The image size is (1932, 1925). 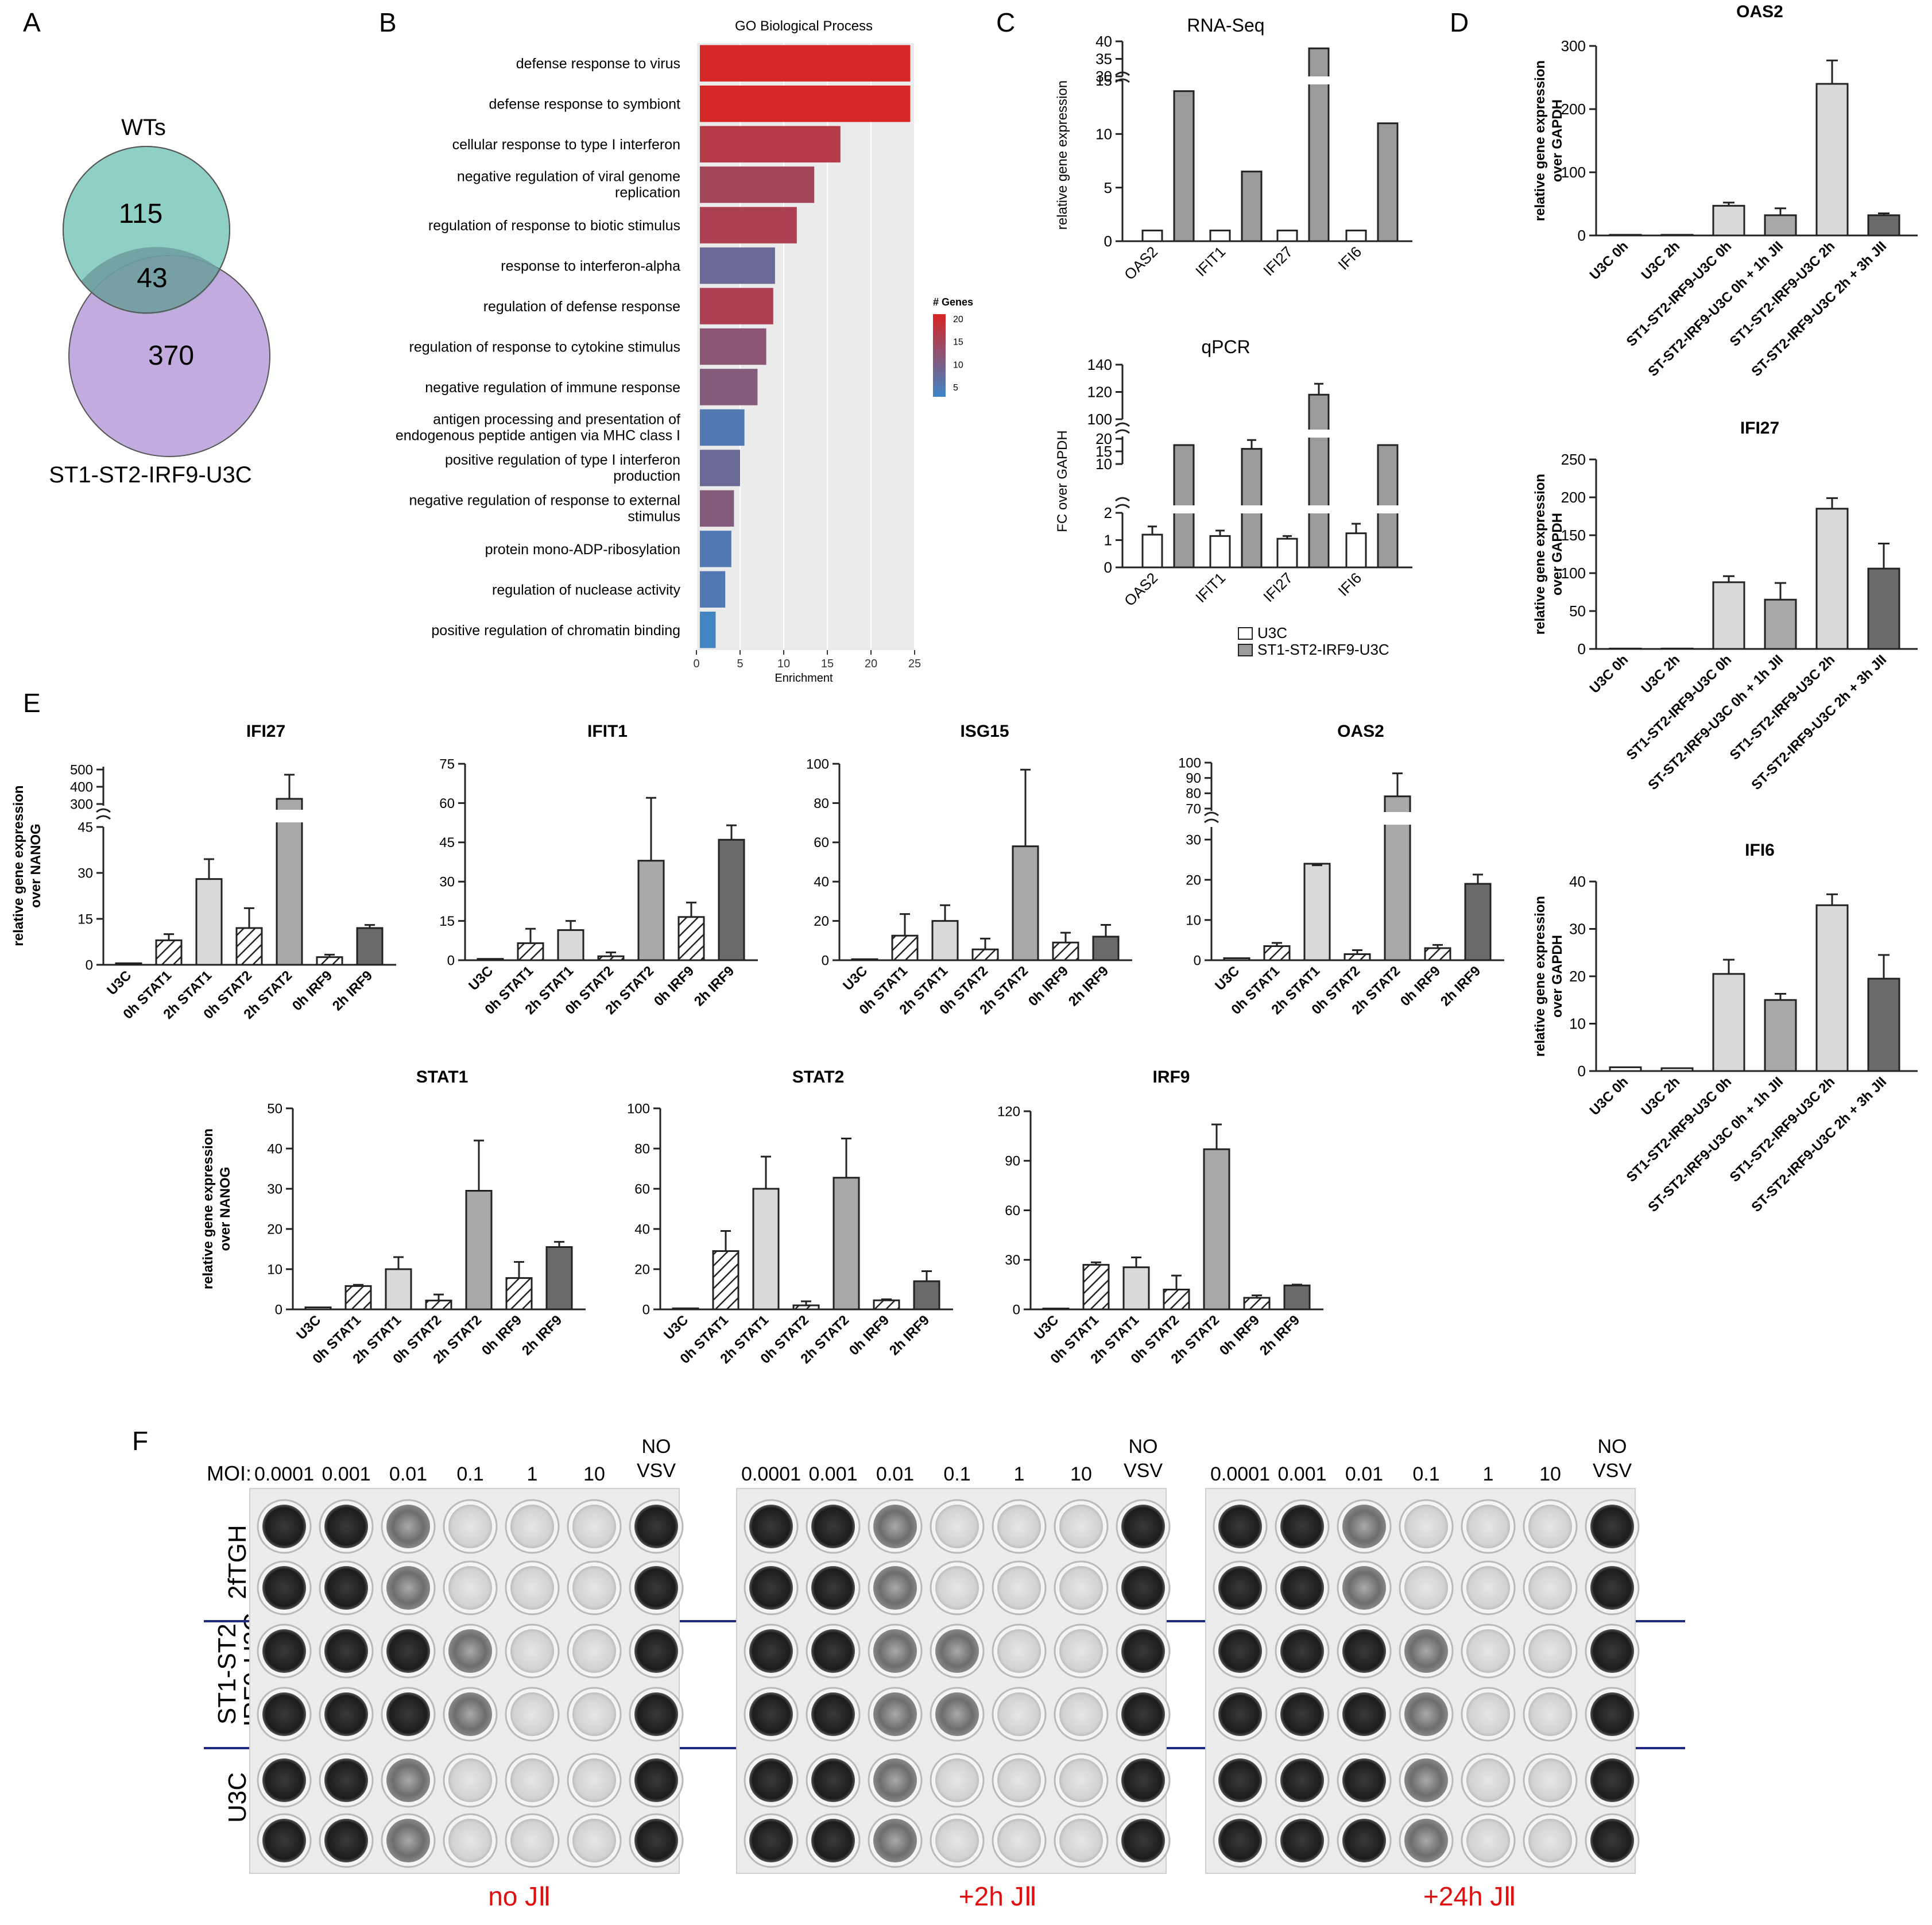 What do you see at coordinates (1108, 187) in the screenshot?
I see `y-tick-label: 5` at bounding box center [1108, 187].